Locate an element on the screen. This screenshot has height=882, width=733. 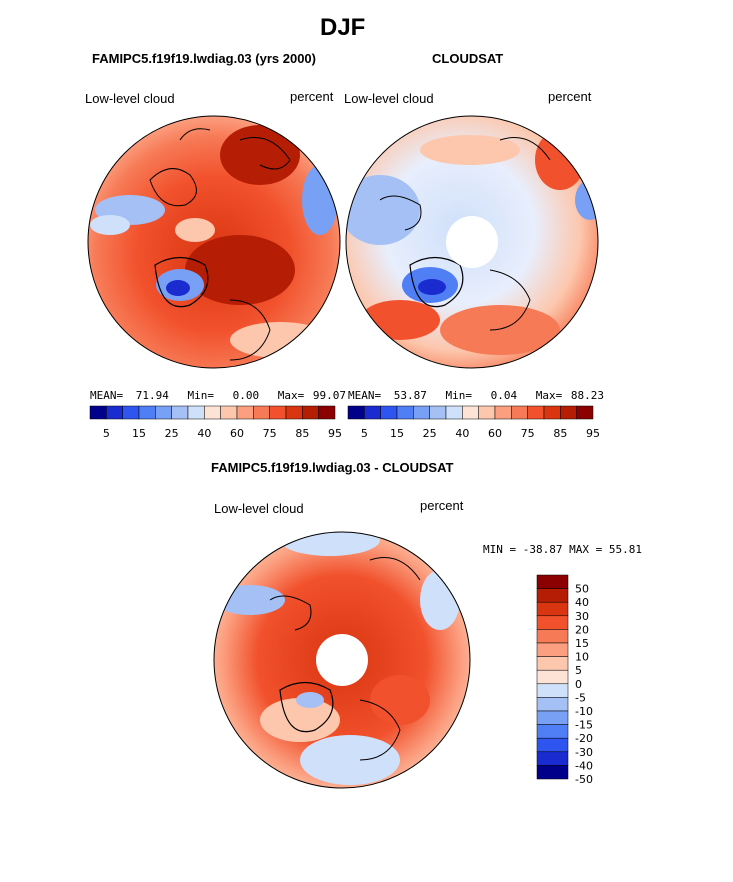
panel3-colorbar-tick-label: 40 is located at coordinates (582, 602).